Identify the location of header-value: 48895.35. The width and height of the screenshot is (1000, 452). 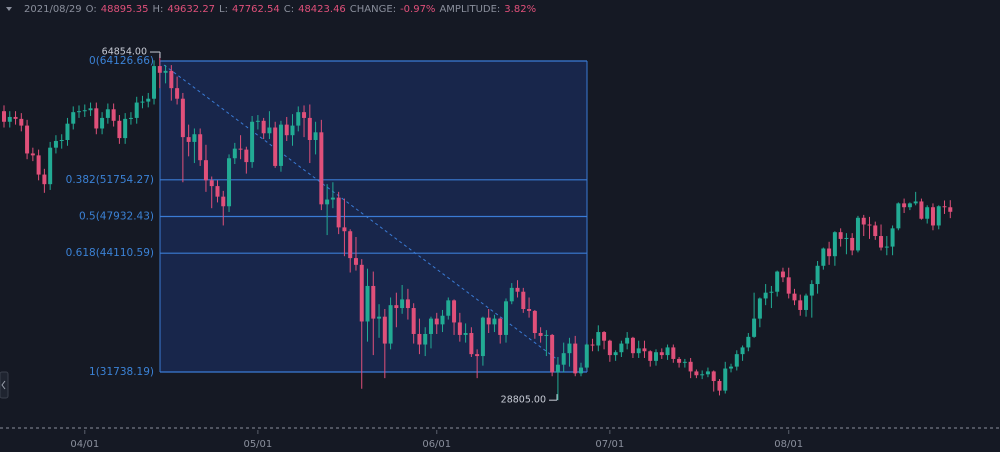
(125, 9).